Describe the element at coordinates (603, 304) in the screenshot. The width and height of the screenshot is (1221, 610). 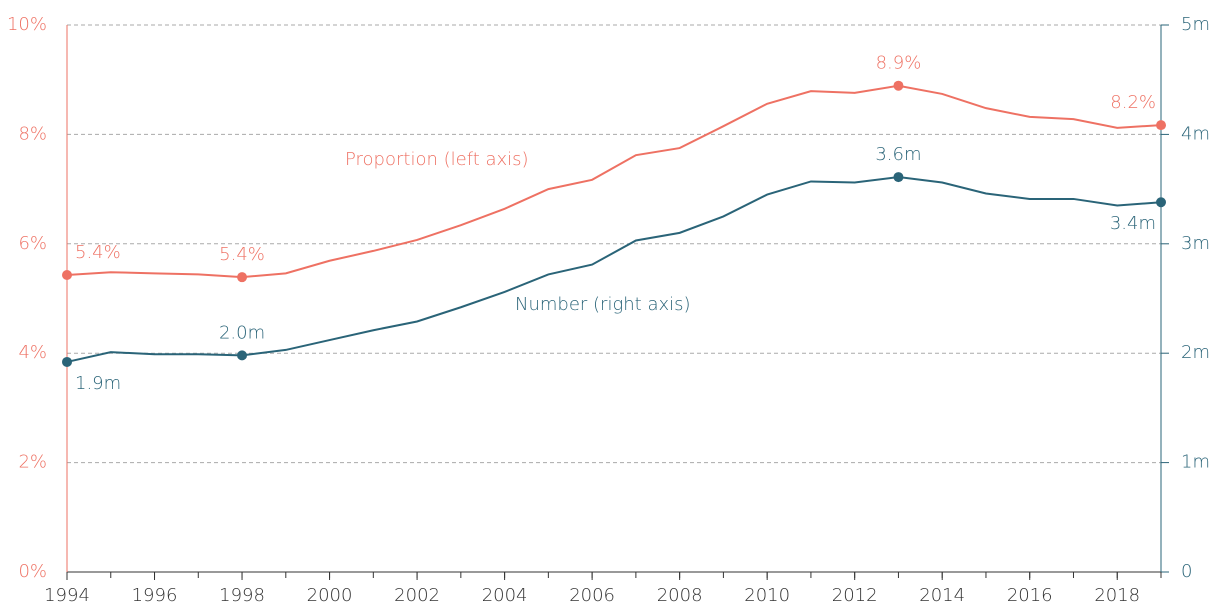
I see `annotation: Number (right axis)` at that location.